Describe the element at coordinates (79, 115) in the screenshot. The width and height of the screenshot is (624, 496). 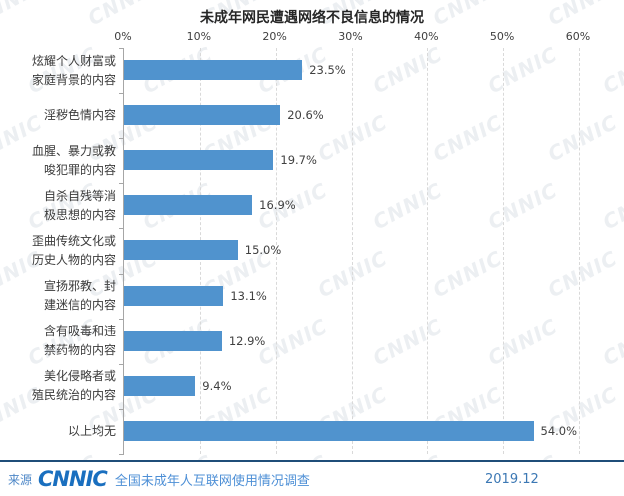
I see `category-label: 淫秽色情内容` at that location.